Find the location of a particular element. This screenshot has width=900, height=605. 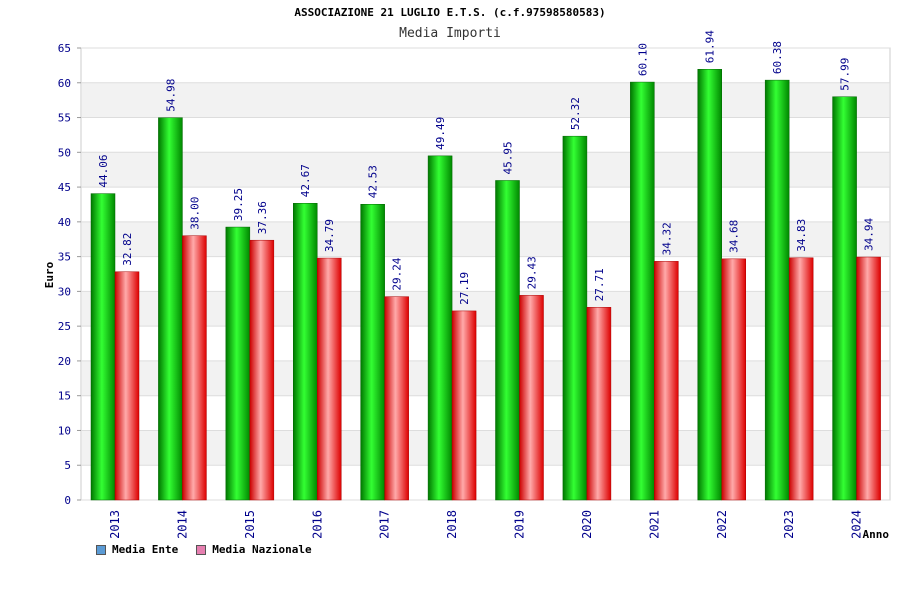

data-label: 34.32 is located at coordinates (666, 238).